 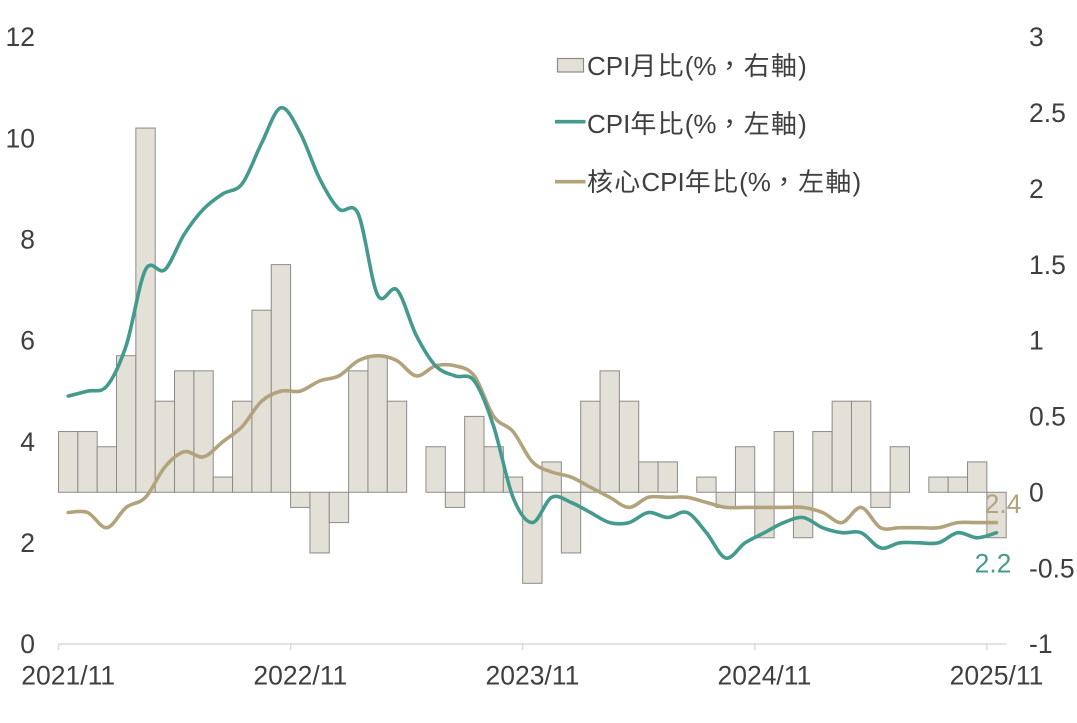 What do you see at coordinates (27, 240) in the screenshot?
I see `svg-text: 8` at bounding box center [27, 240].